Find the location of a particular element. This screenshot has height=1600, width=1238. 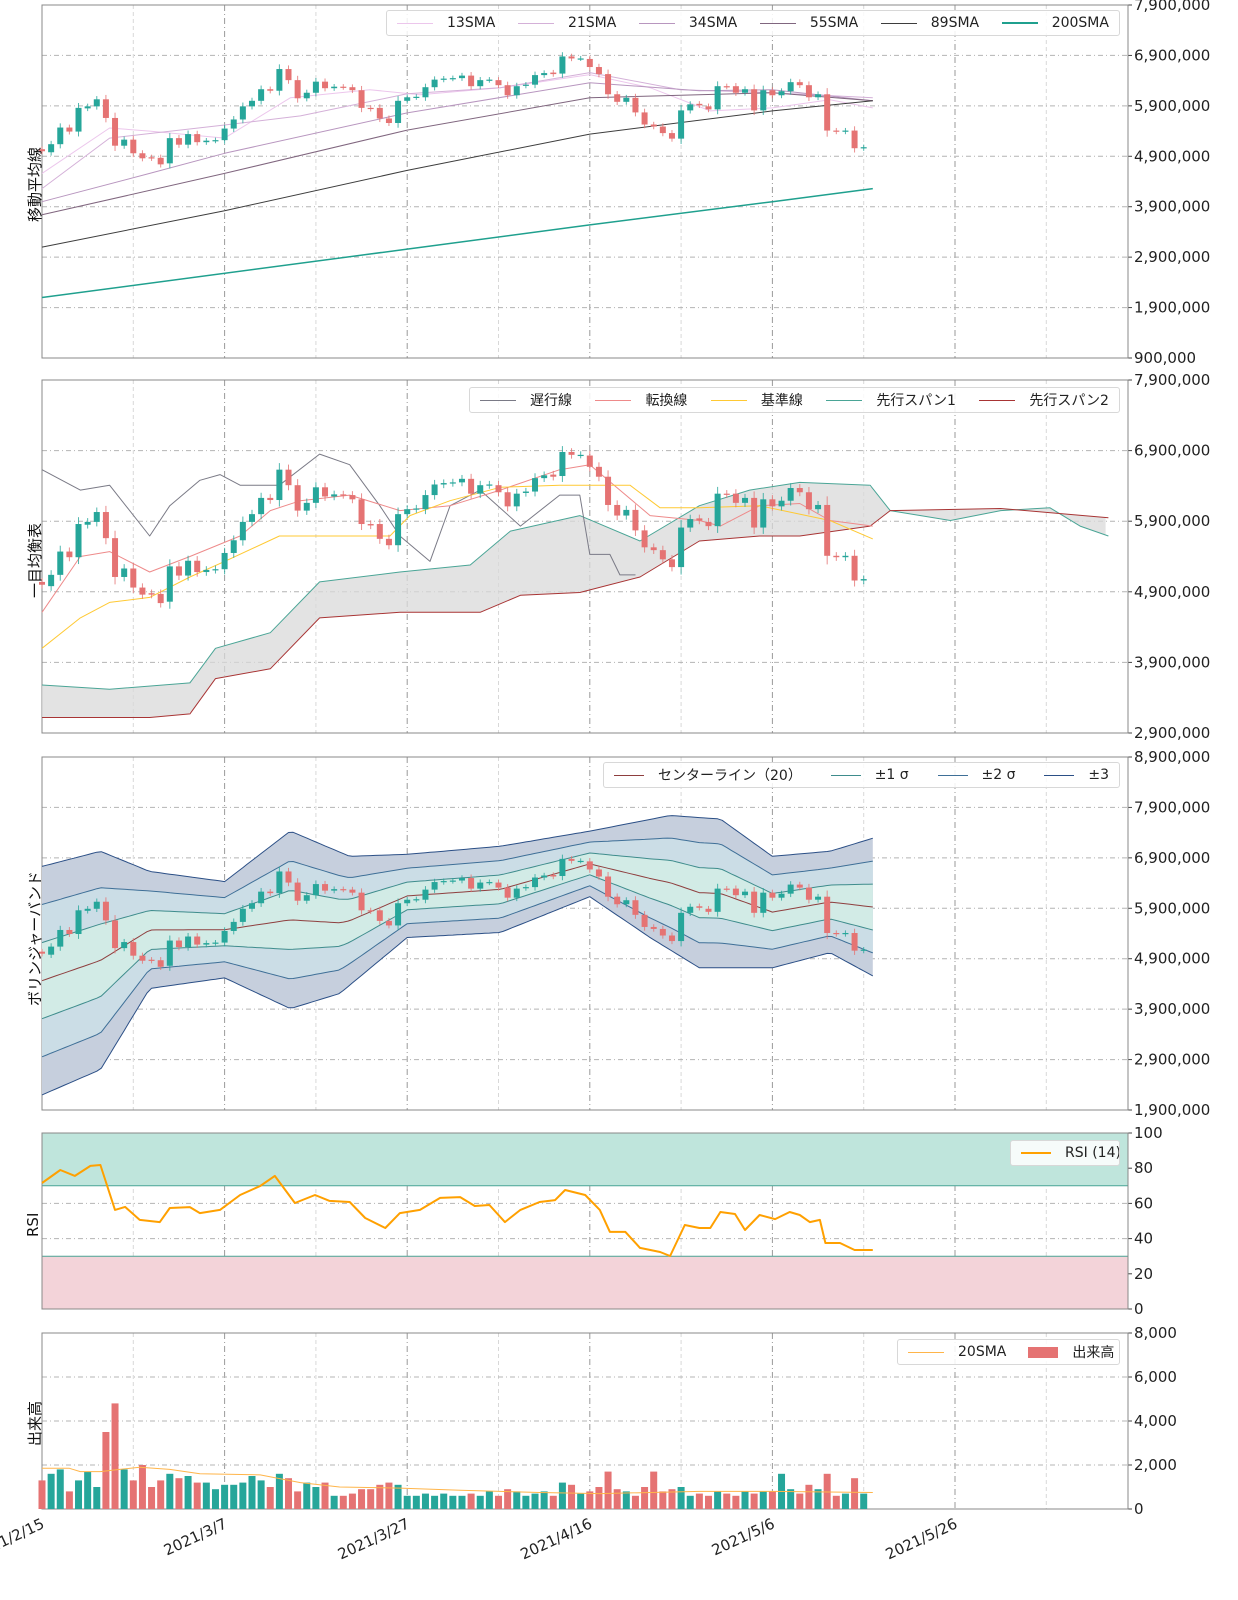

sma200-line is located at coordinates (457, 243).